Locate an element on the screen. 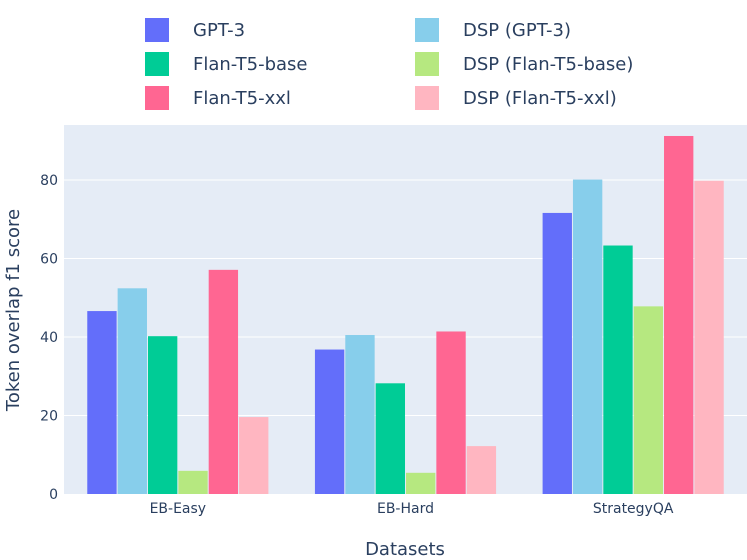 The image size is (747, 560). legend-item: Flan-T5-xxl is located at coordinates (218, 98).